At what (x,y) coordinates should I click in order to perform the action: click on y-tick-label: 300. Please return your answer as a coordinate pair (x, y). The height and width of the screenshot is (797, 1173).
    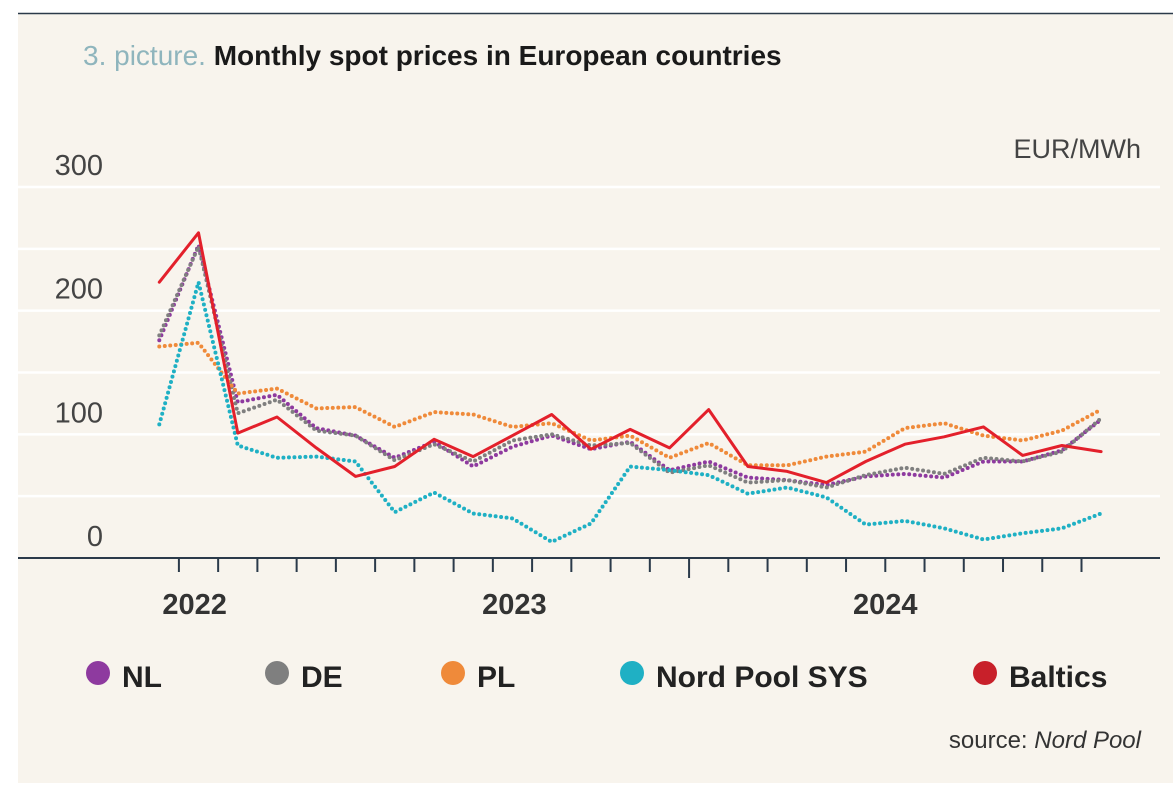
    Looking at the image, I should click on (79, 166).